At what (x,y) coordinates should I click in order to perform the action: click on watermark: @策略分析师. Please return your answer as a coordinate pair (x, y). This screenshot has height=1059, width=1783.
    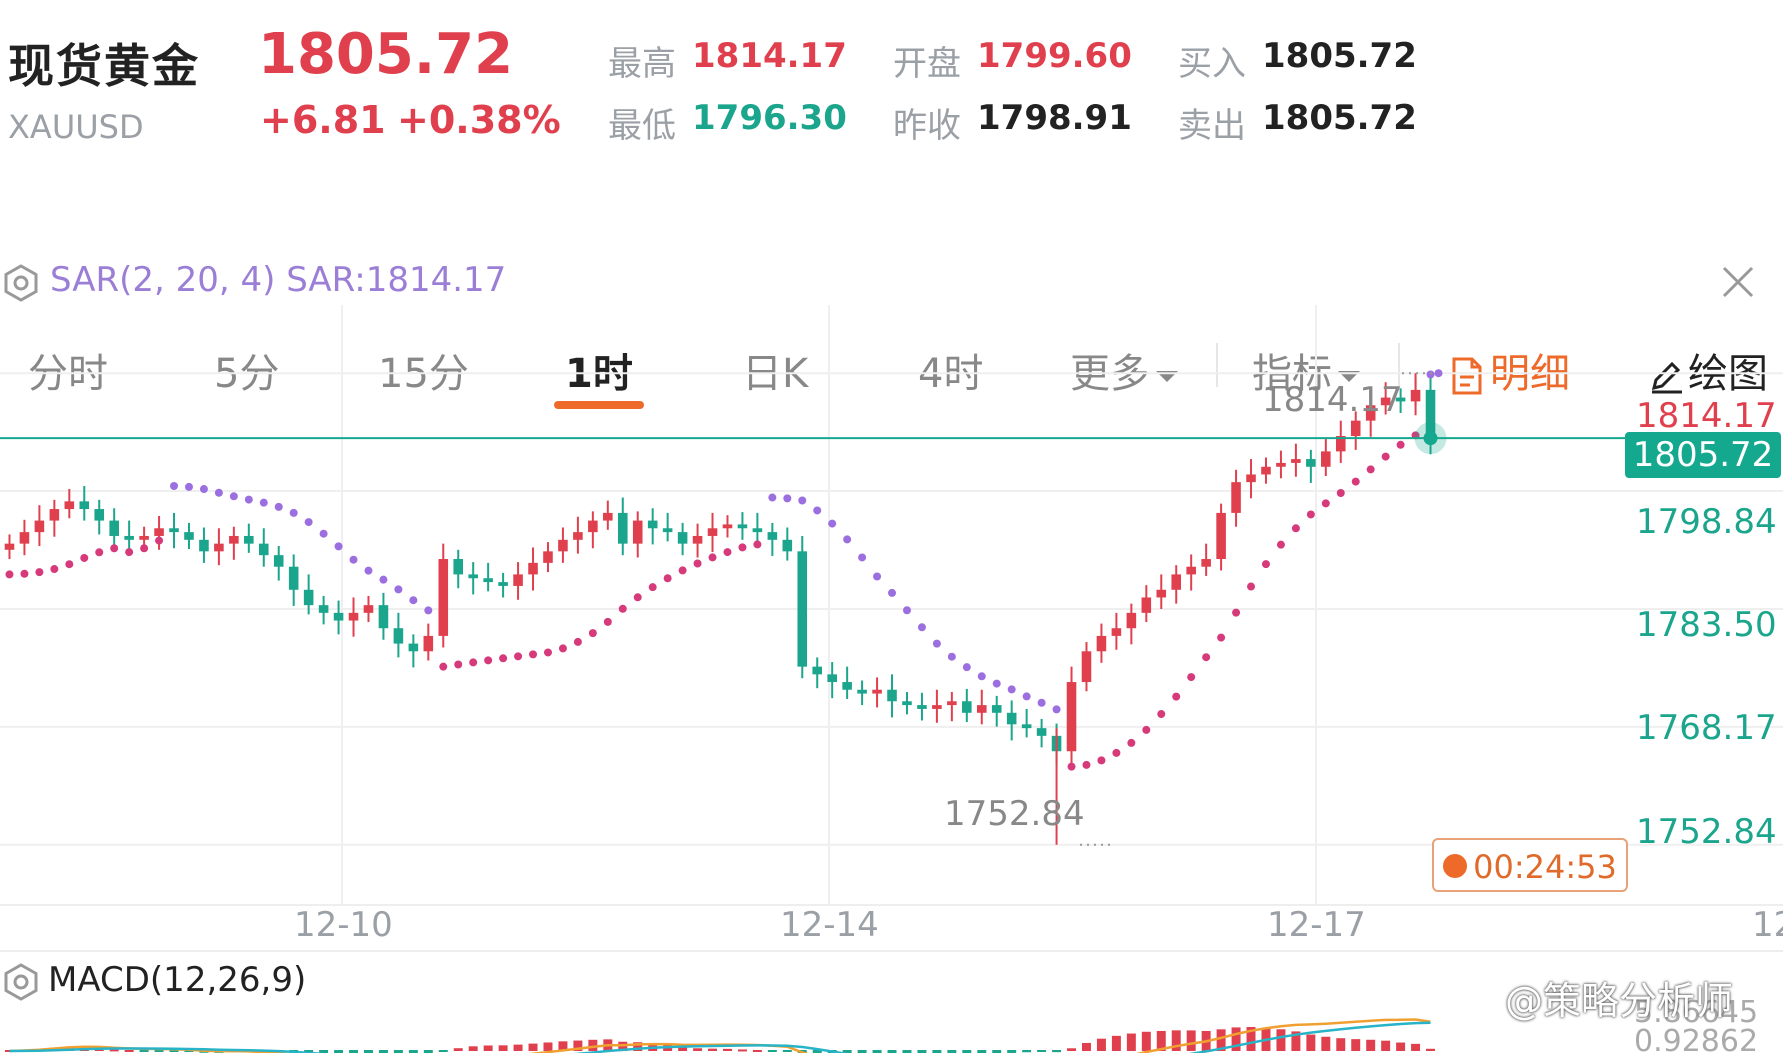
    Looking at the image, I should click on (1619, 1001).